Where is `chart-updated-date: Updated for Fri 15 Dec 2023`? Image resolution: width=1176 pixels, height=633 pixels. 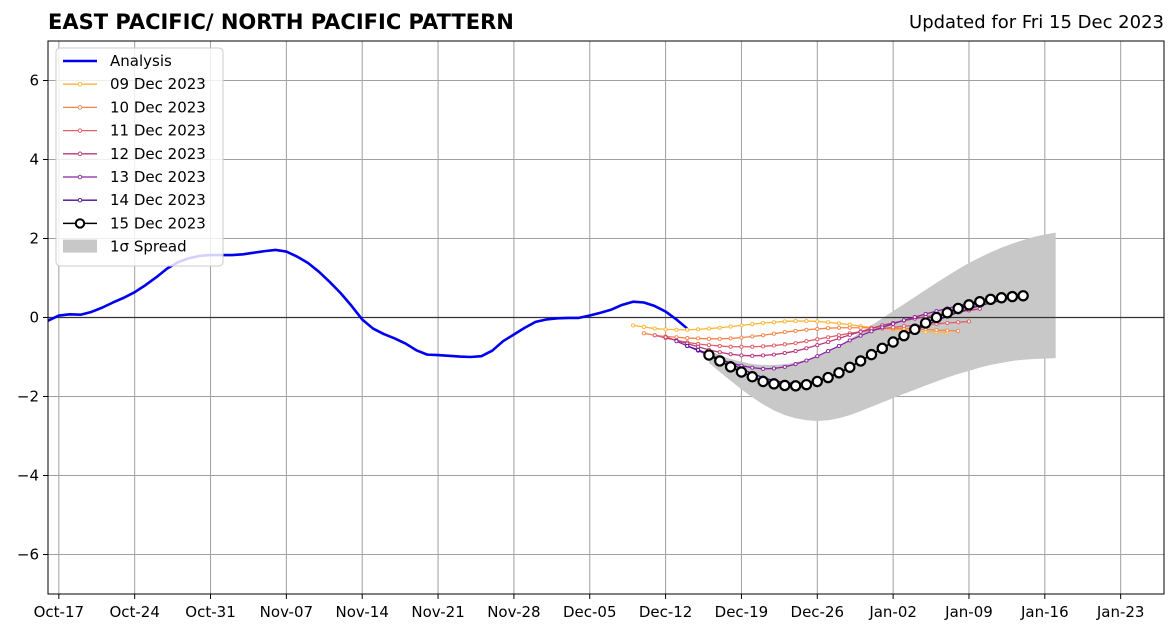
chart-updated-date: Updated for Fri 15 Dec 2023 is located at coordinates (1036, 22).